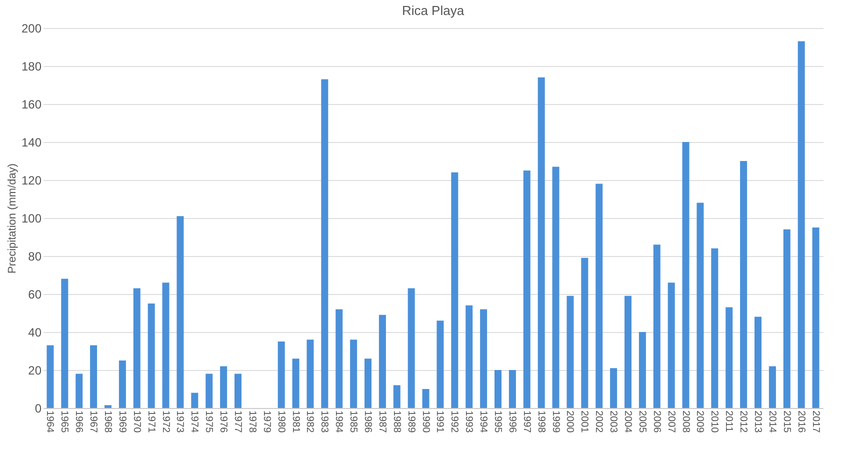 The height and width of the screenshot is (474, 864). Describe the element at coordinates (31, 181) in the screenshot. I see `y-tick-label: 120` at that location.